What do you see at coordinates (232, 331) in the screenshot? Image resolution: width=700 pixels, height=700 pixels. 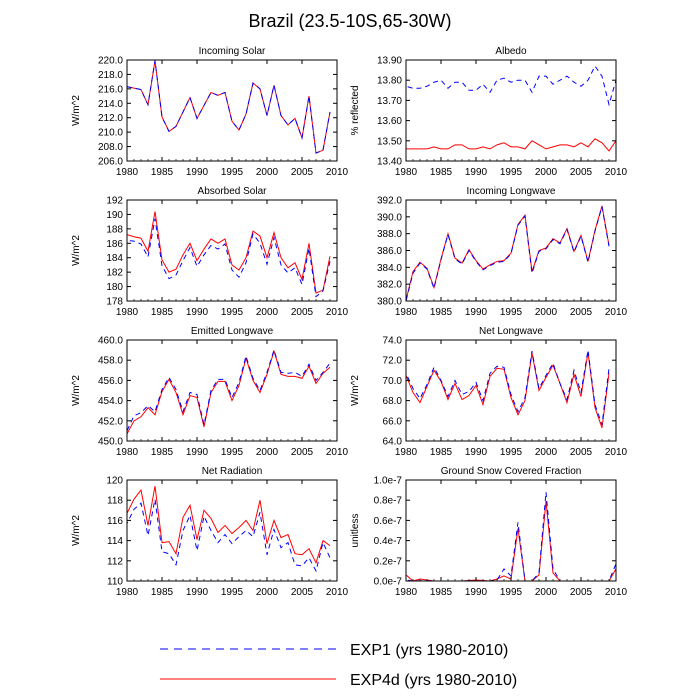 I see `panel-title: Emitted Longwave` at bounding box center [232, 331].